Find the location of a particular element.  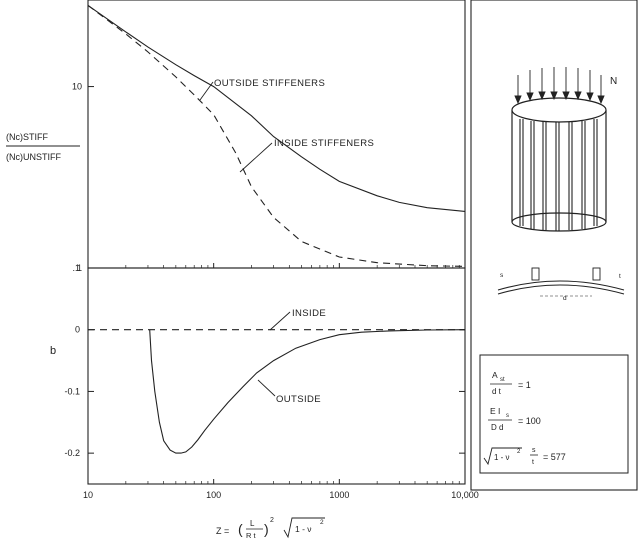

param2-den: D d is located at coordinates (497, 427).